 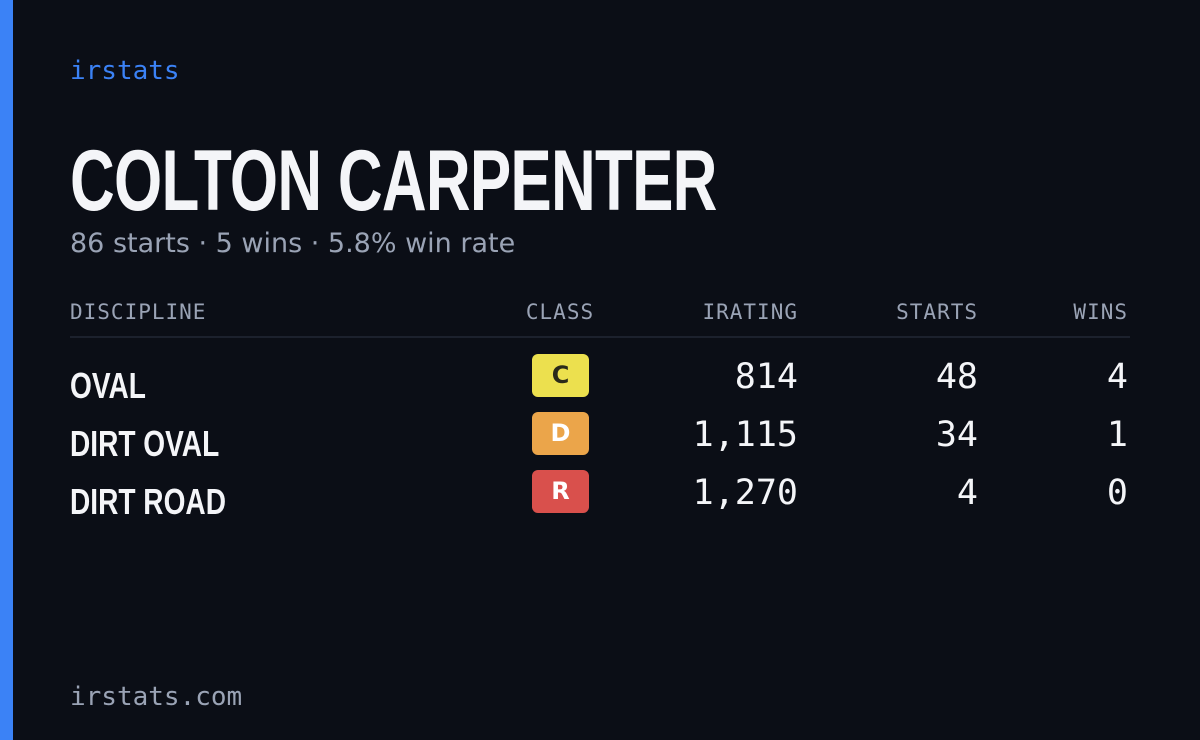 What do you see at coordinates (293, 243) in the screenshot?
I see `driver-summary: 86 starts · 5 wins · 5.8% win rate` at bounding box center [293, 243].